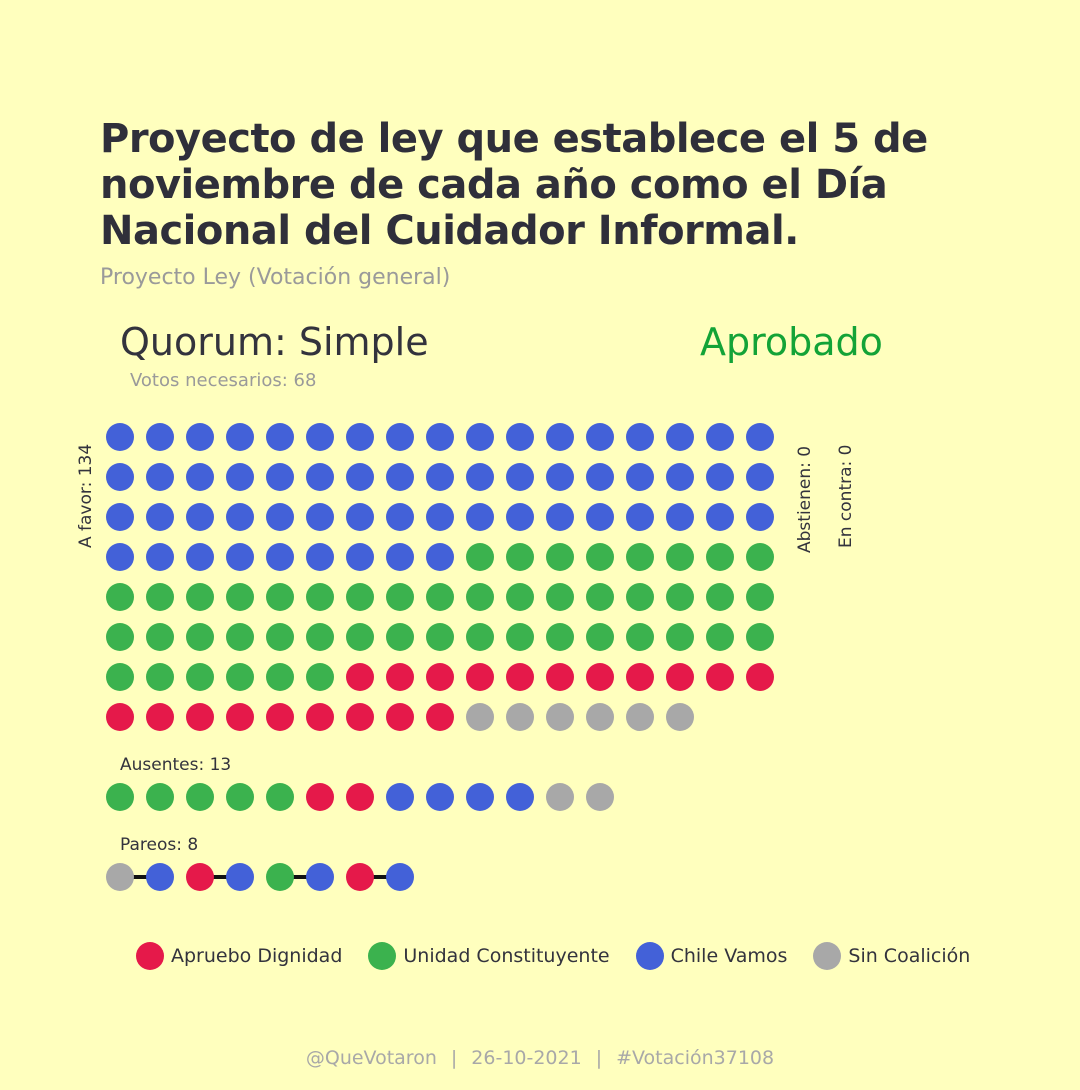 The image size is (1080, 1090). Describe the element at coordinates (150, 956) in the screenshot. I see `legend-swatch-apruebo` at that location.